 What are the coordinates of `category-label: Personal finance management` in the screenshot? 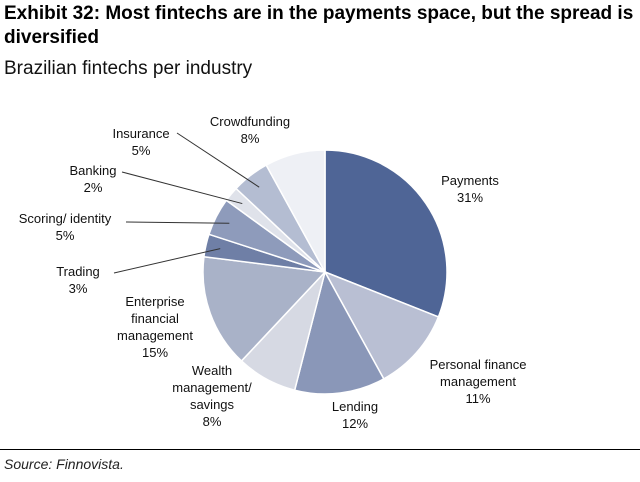 It's located at (478, 373).